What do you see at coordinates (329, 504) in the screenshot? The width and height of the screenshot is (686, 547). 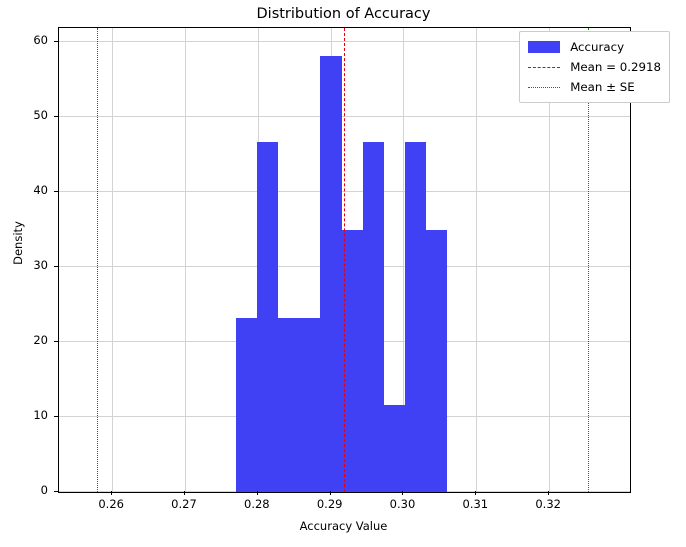 I see `x-tick-label: 0.29` at bounding box center [329, 504].